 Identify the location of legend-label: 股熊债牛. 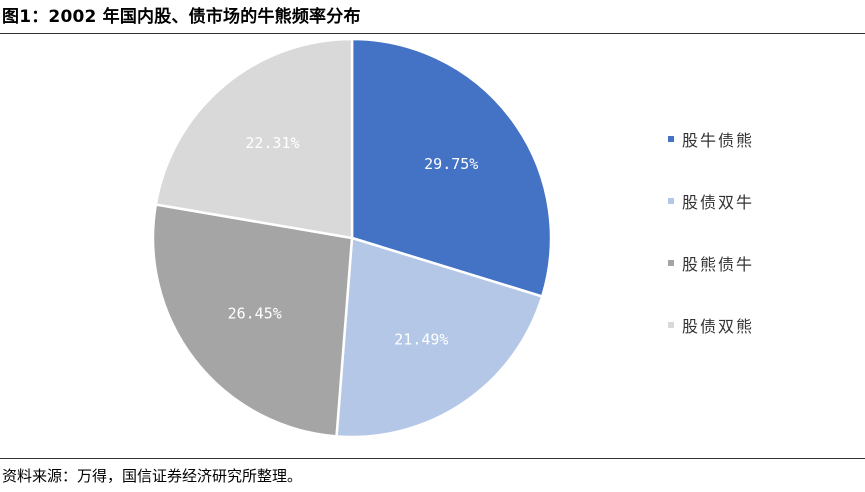
(718, 264).